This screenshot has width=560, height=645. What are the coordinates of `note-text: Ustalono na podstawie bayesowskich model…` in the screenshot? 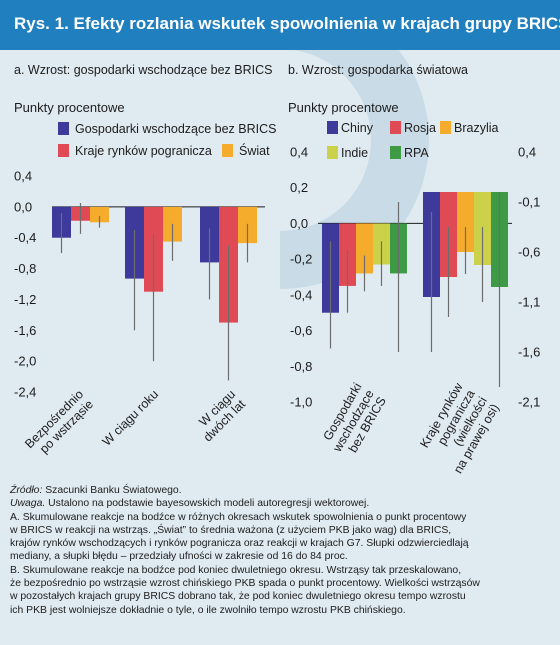 It's located at (207, 504).